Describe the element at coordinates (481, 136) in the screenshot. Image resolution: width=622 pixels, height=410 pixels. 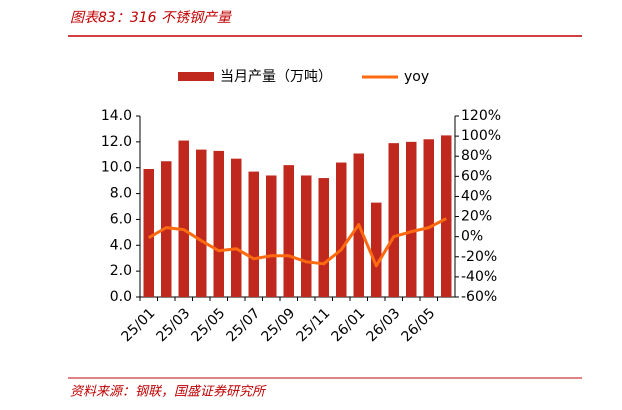
I see `y2-tick-label: 100%` at that location.